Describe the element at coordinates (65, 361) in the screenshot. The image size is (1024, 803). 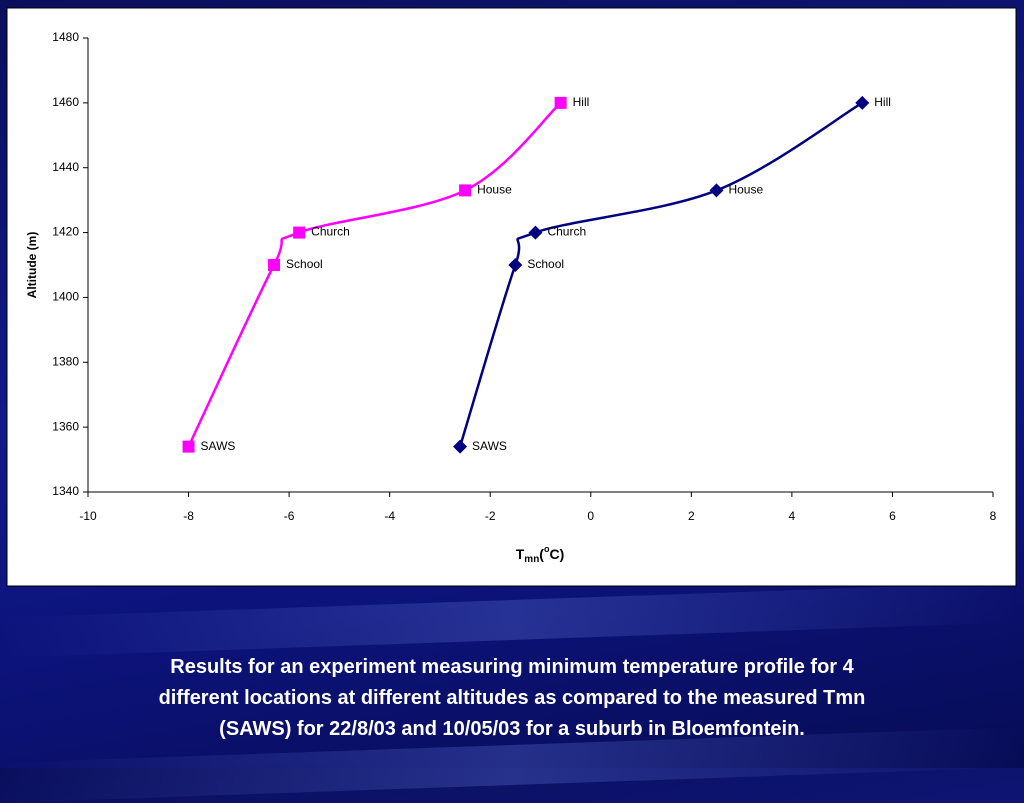
I see `y-tick-label: 1380` at that location.